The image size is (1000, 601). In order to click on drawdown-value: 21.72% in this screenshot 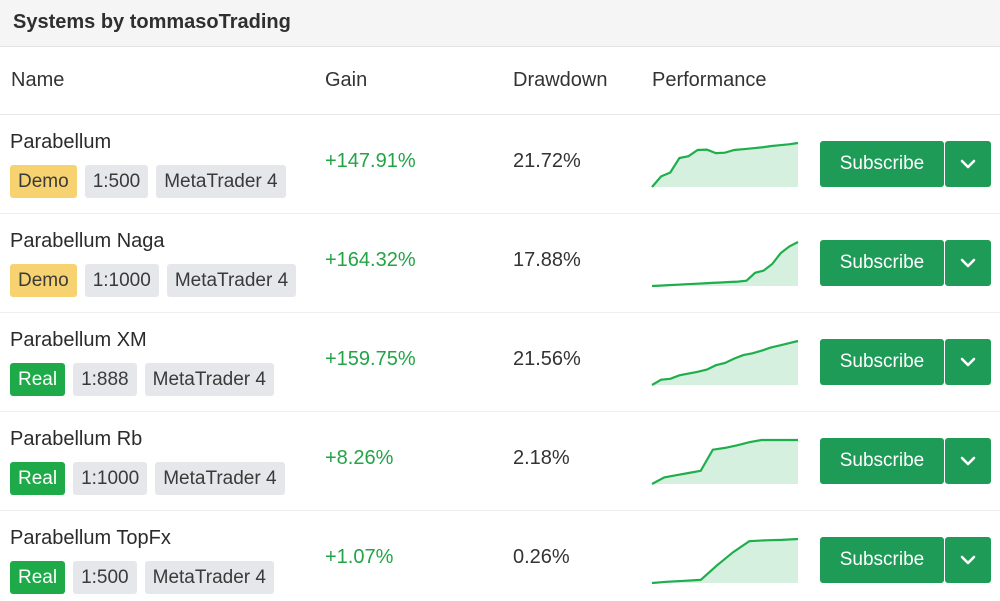, I will do `click(547, 161)`.